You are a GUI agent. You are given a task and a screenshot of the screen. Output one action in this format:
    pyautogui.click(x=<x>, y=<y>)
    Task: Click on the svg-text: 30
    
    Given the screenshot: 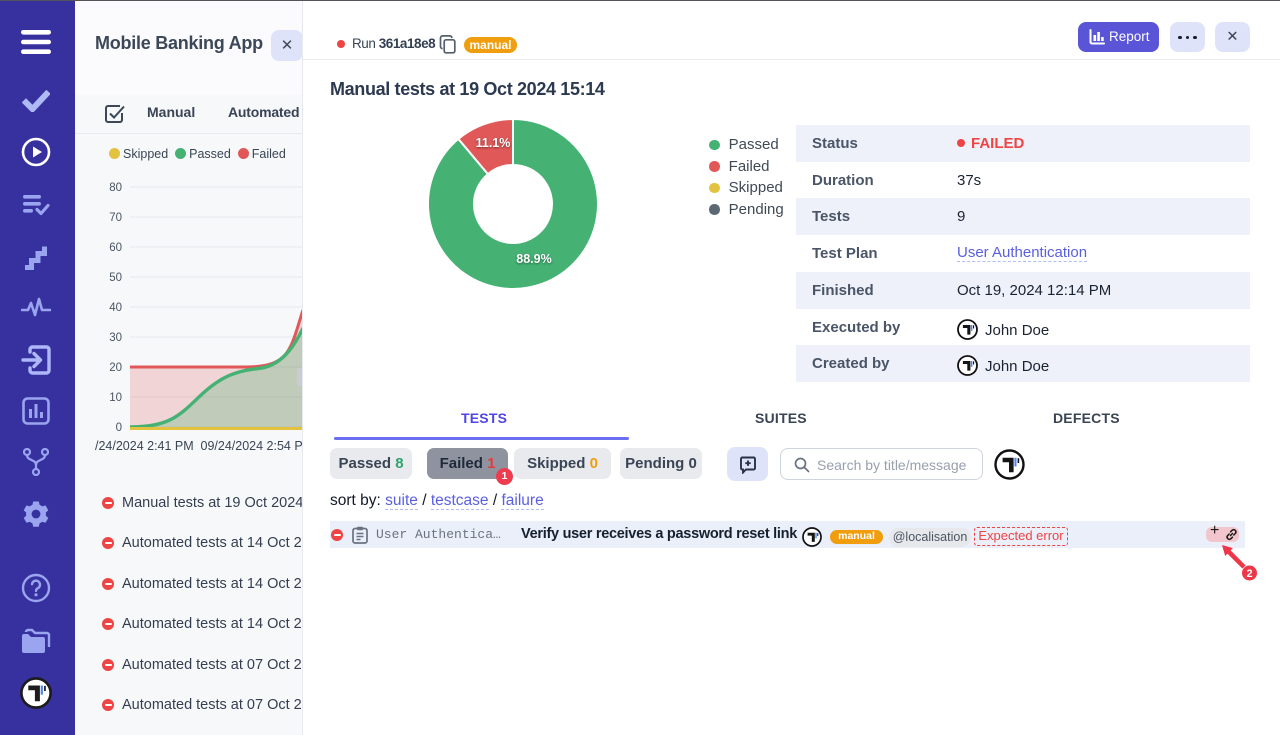 What is the action you would take?
    pyautogui.click(x=115, y=338)
    